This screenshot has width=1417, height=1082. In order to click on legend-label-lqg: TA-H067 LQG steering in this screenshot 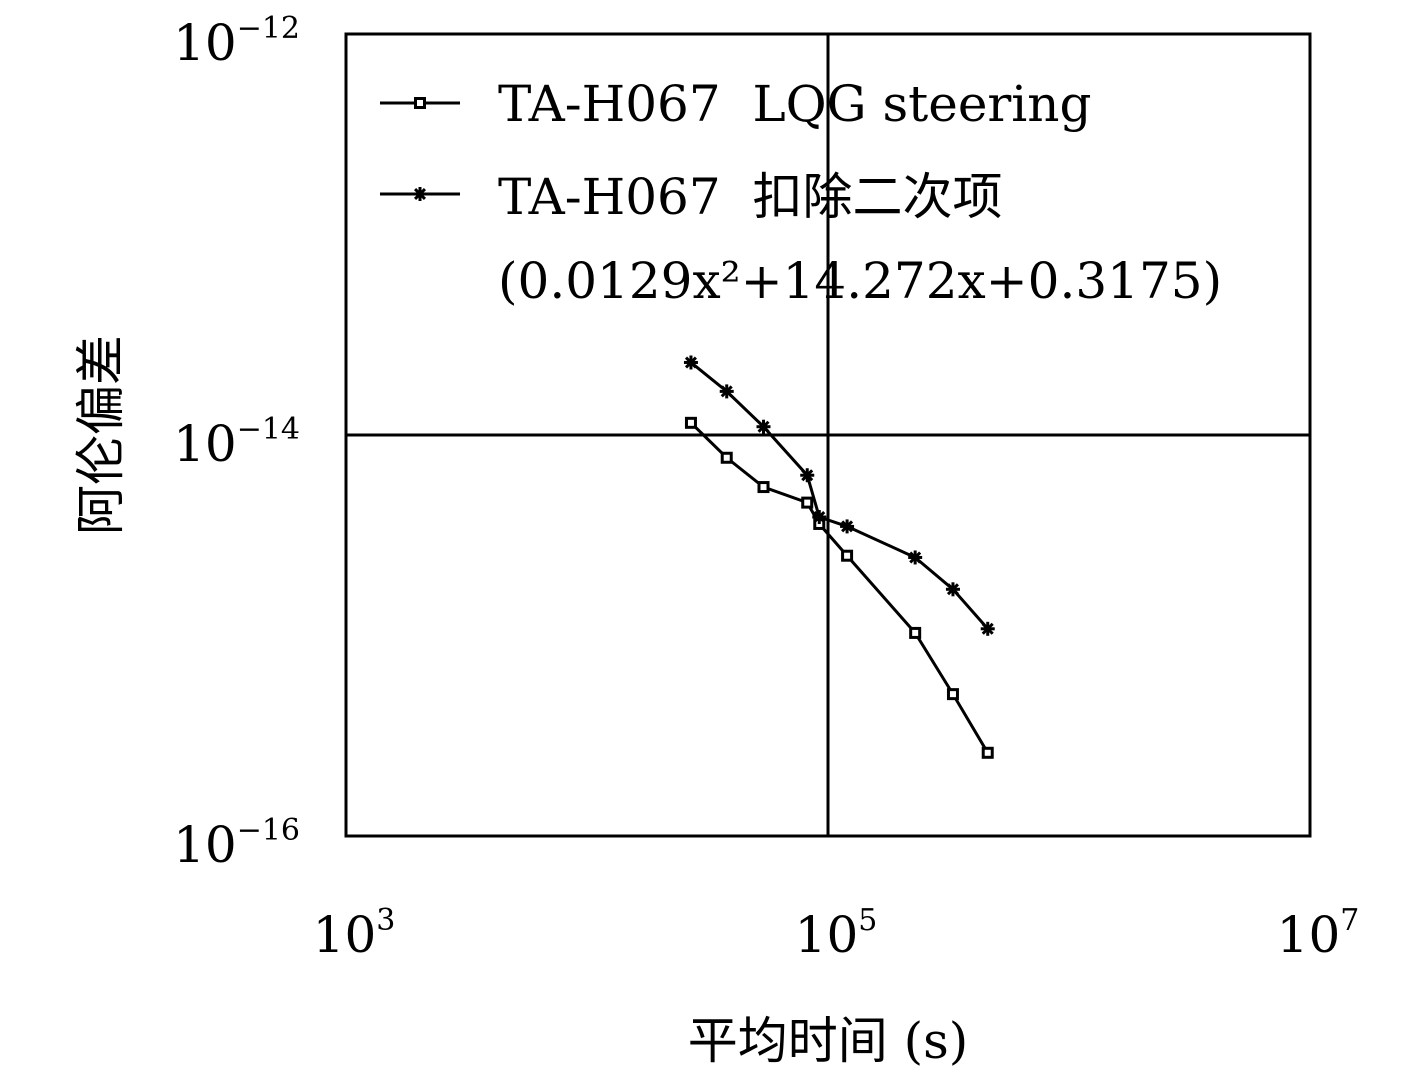, I will do `click(795, 104)`.